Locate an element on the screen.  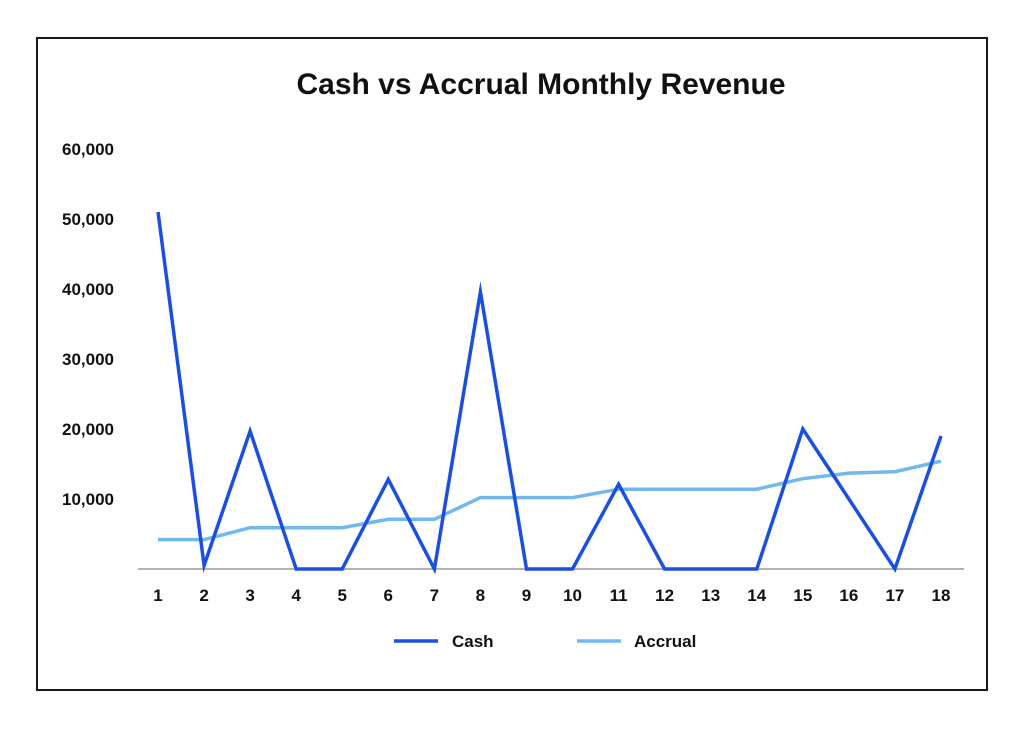
x-tick-label: 10 is located at coordinates (572, 595).